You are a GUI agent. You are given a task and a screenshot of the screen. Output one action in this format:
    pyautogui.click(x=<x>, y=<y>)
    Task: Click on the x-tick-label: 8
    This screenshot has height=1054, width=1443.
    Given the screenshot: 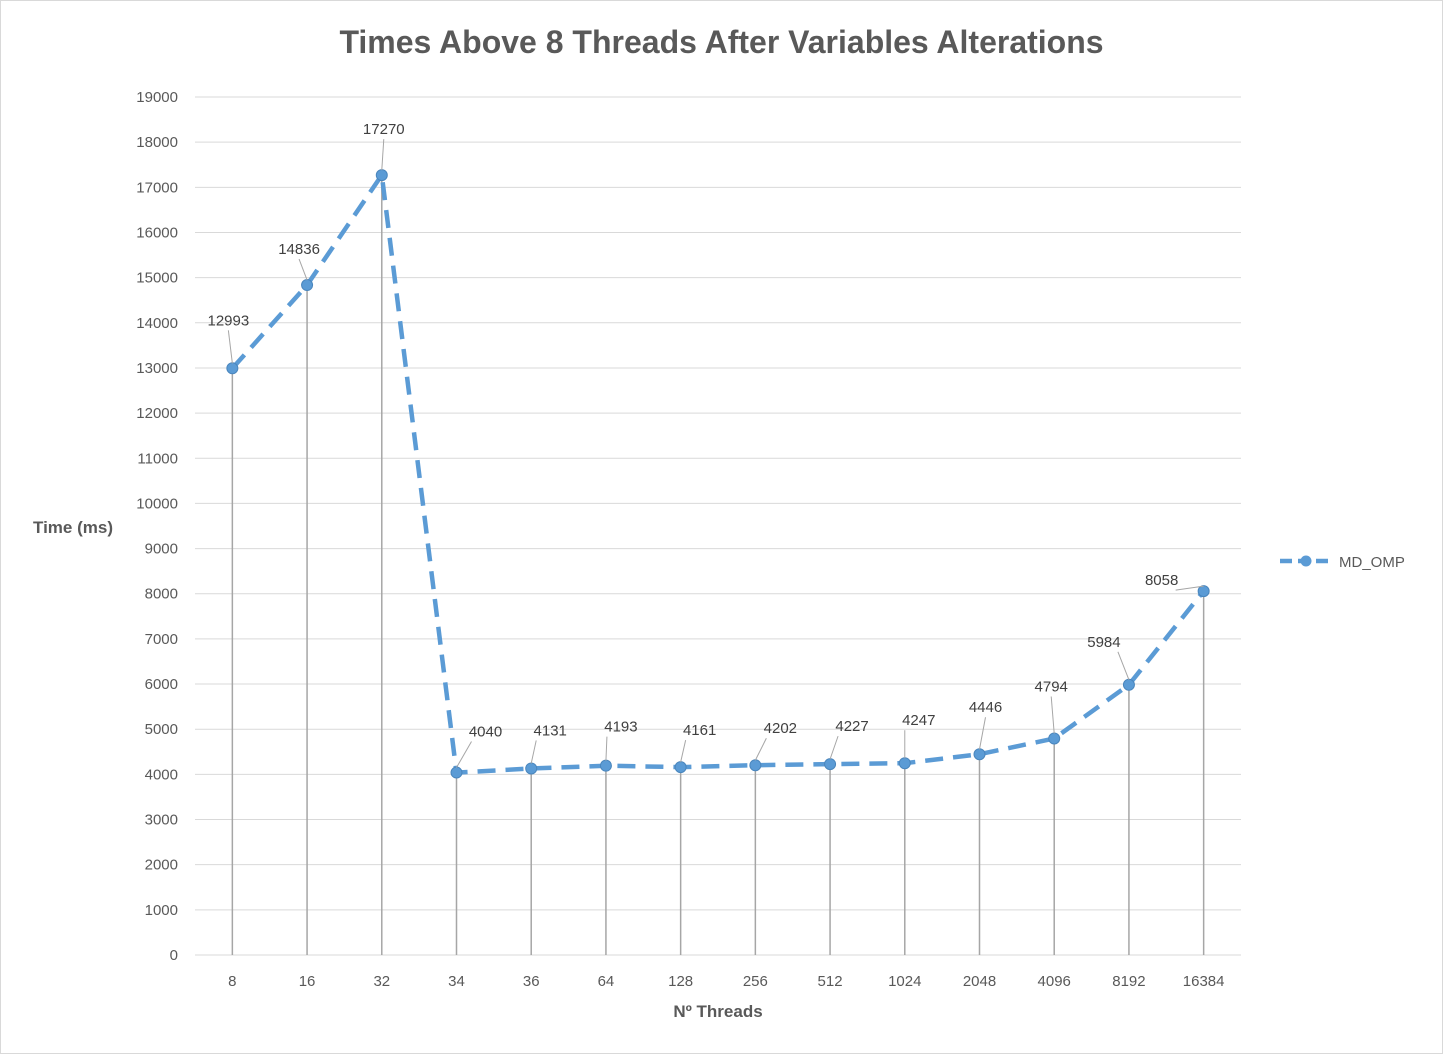 What is the action you would take?
    pyautogui.click(x=232, y=981)
    